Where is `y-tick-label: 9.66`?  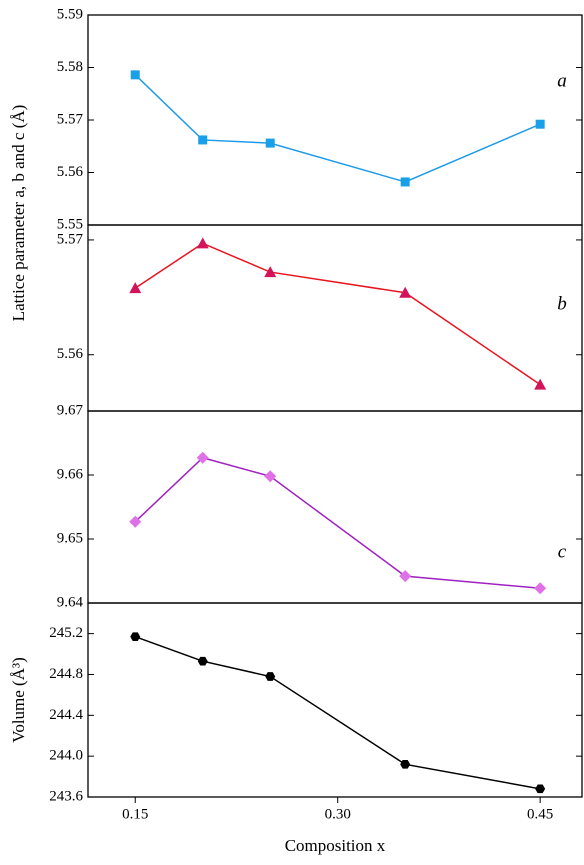
y-tick-label: 9.66 is located at coordinates (70, 474).